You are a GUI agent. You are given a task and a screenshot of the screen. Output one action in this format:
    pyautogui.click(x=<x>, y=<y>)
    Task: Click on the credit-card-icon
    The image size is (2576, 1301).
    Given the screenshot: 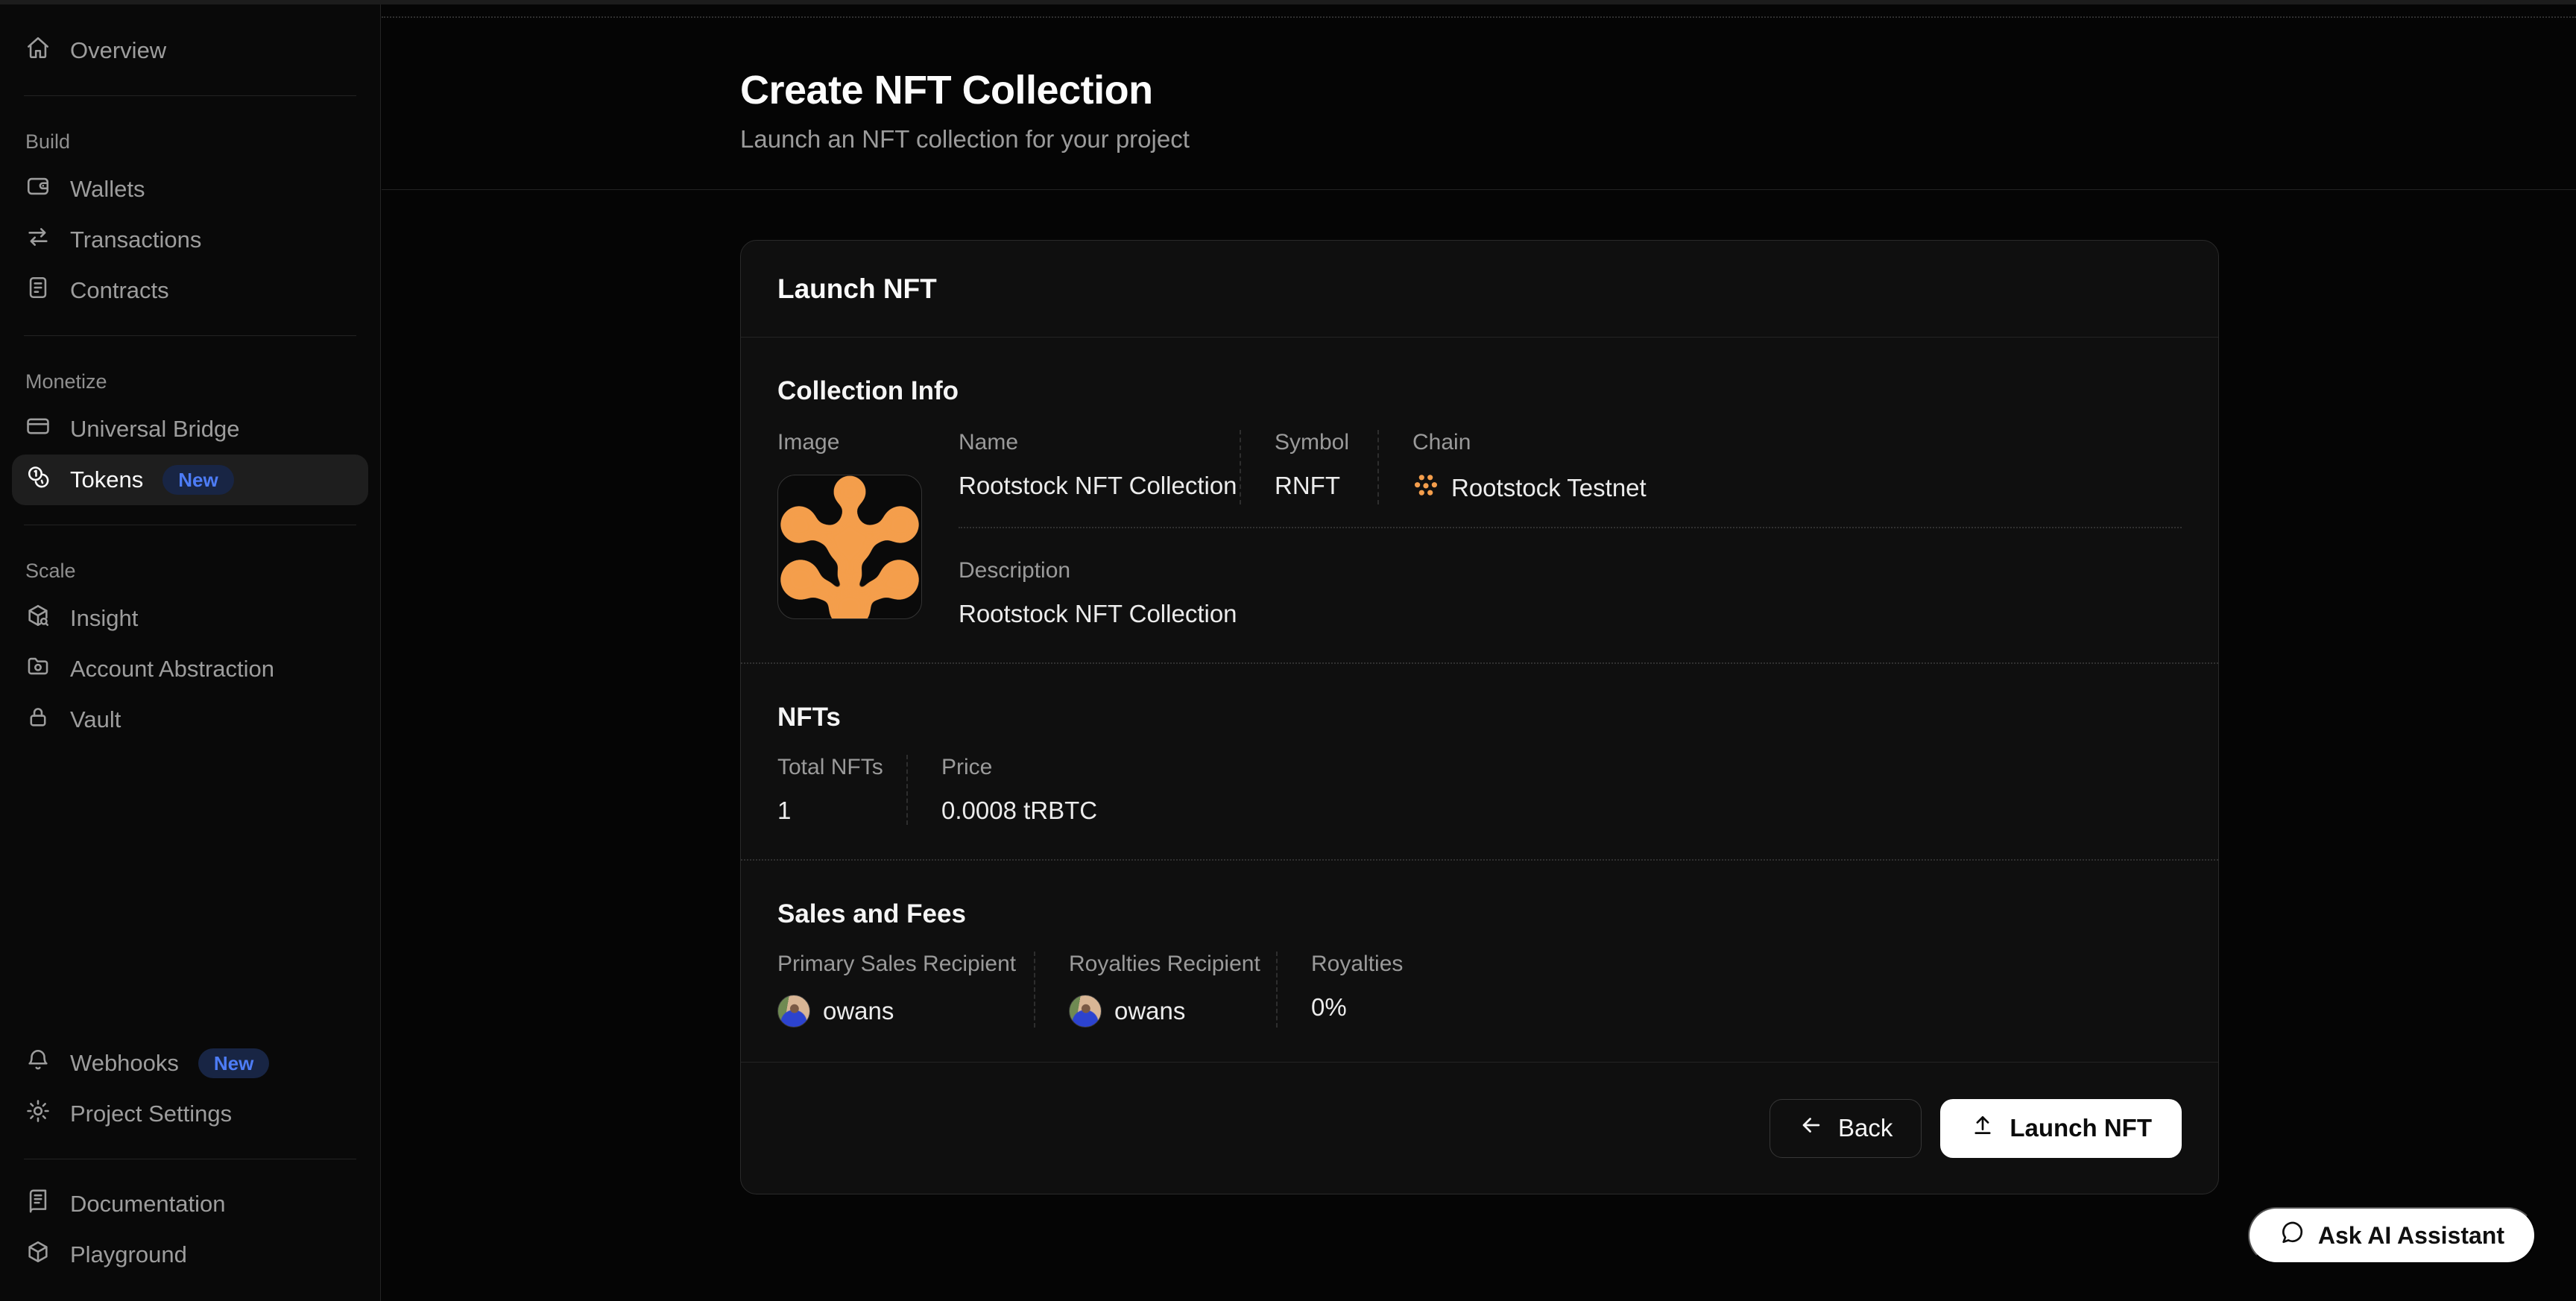 What is the action you would take?
    pyautogui.click(x=38, y=430)
    